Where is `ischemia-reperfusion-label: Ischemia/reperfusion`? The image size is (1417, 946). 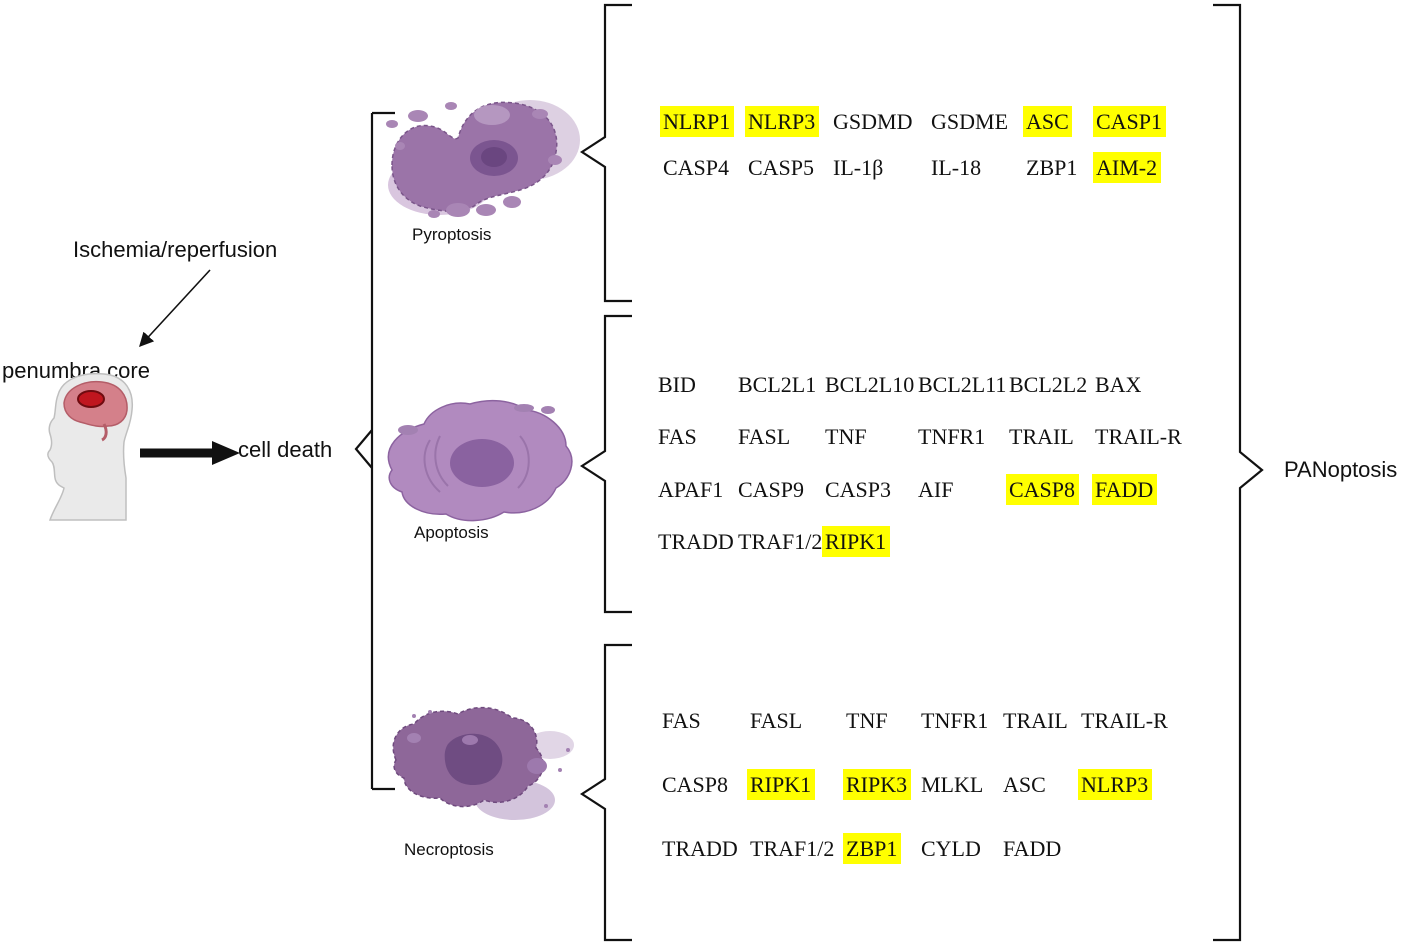 ischemia-reperfusion-label: Ischemia/reperfusion is located at coordinates (175, 249).